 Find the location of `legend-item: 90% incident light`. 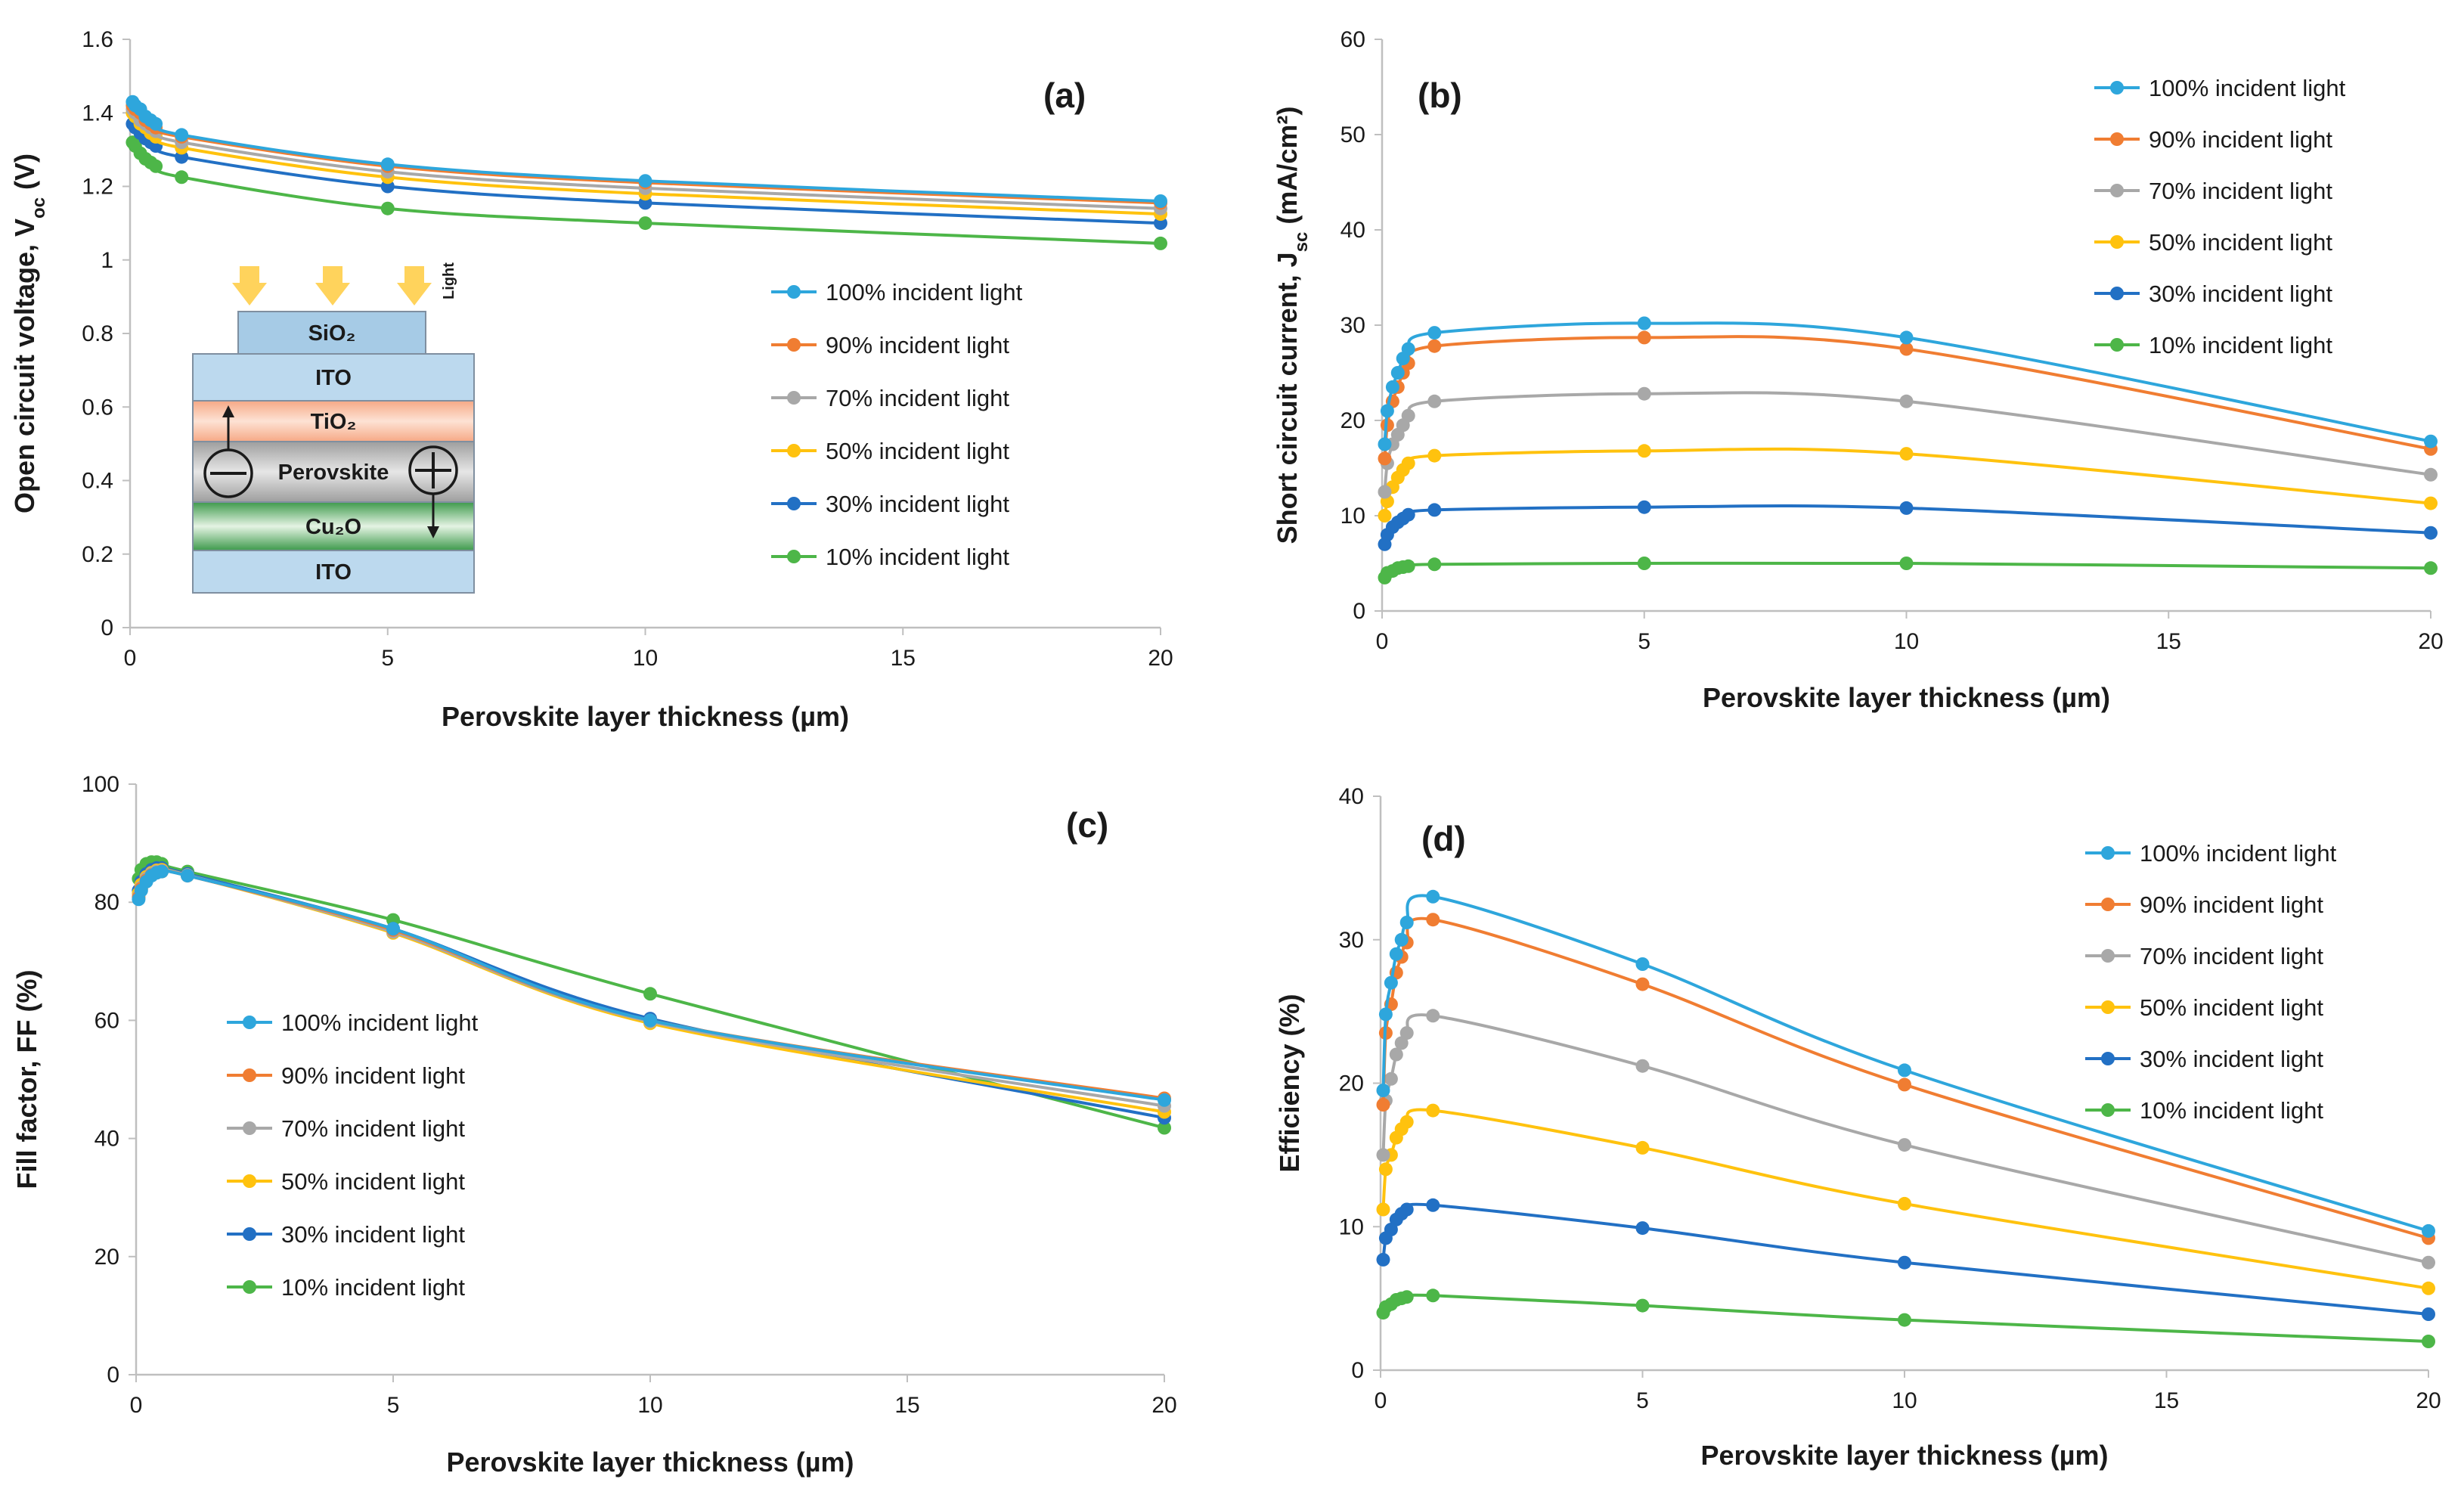

legend-item: 90% incident light is located at coordinates (2213, 139).